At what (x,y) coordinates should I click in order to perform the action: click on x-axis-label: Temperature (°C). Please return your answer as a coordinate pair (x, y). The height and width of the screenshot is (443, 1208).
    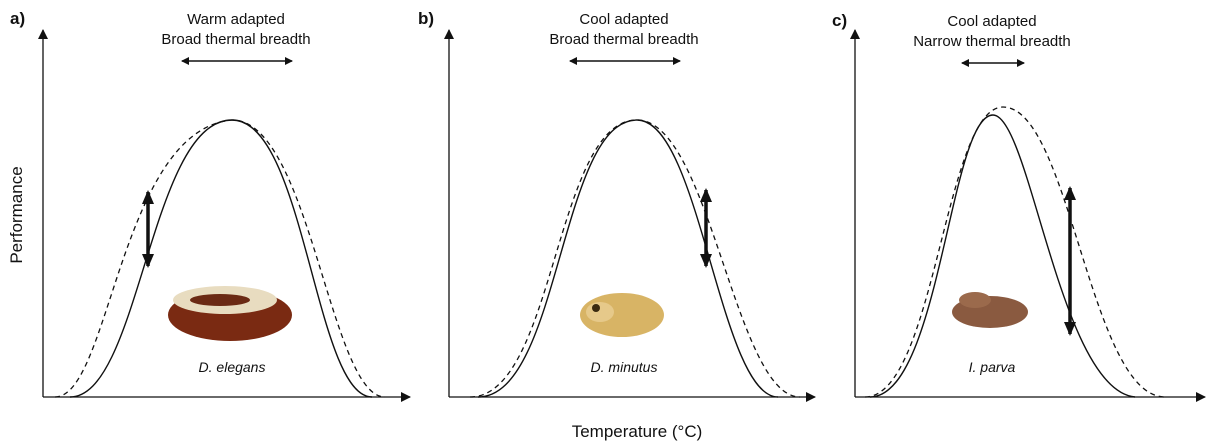
    Looking at the image, I should click on (637, 431).